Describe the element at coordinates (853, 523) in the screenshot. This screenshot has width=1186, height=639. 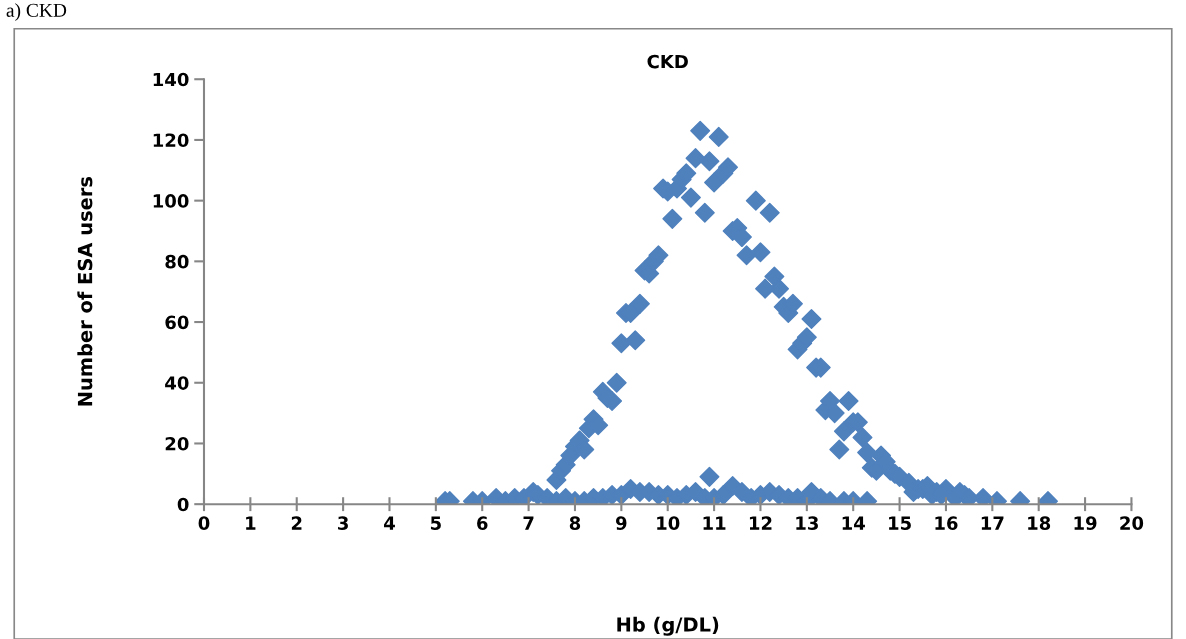
I see `x-tick-label: 14` at that location.